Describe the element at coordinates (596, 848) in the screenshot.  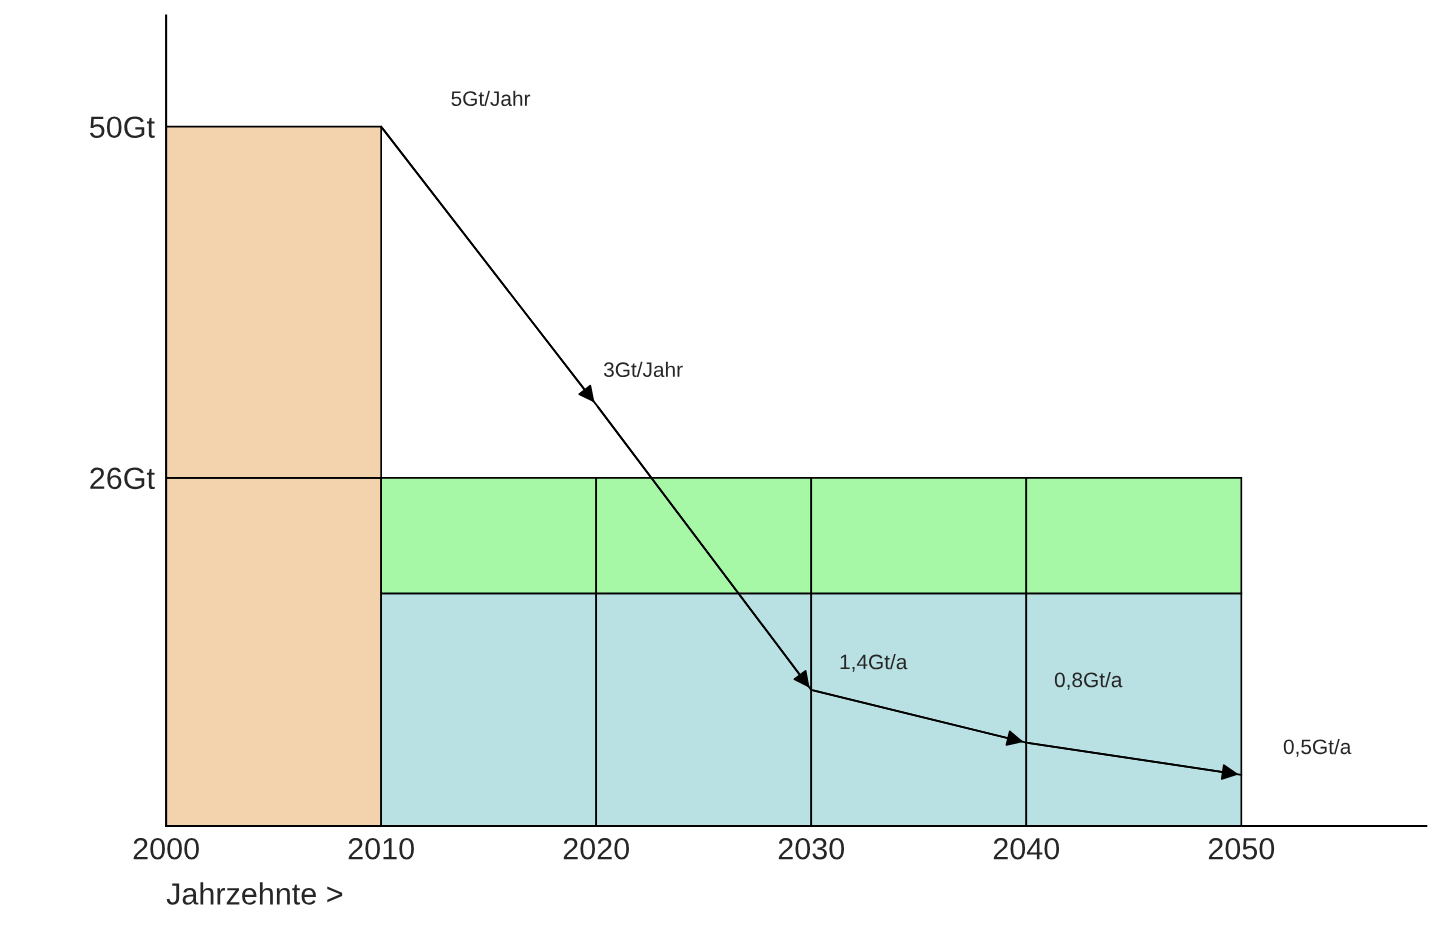
I see `x-tick-label: 2020` at that location.